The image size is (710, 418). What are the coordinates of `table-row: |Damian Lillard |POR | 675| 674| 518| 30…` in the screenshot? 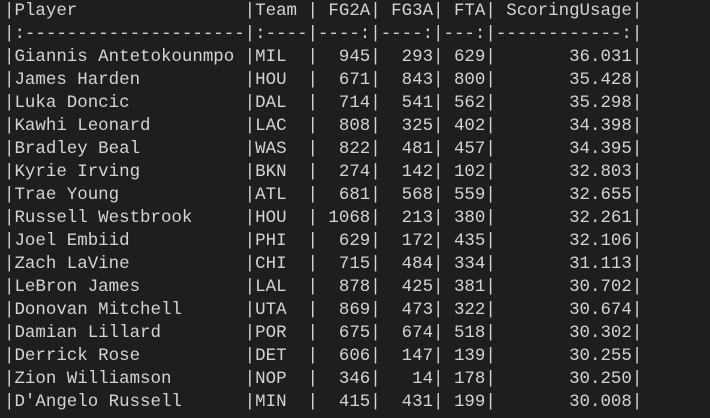 It's located at (323, 333).